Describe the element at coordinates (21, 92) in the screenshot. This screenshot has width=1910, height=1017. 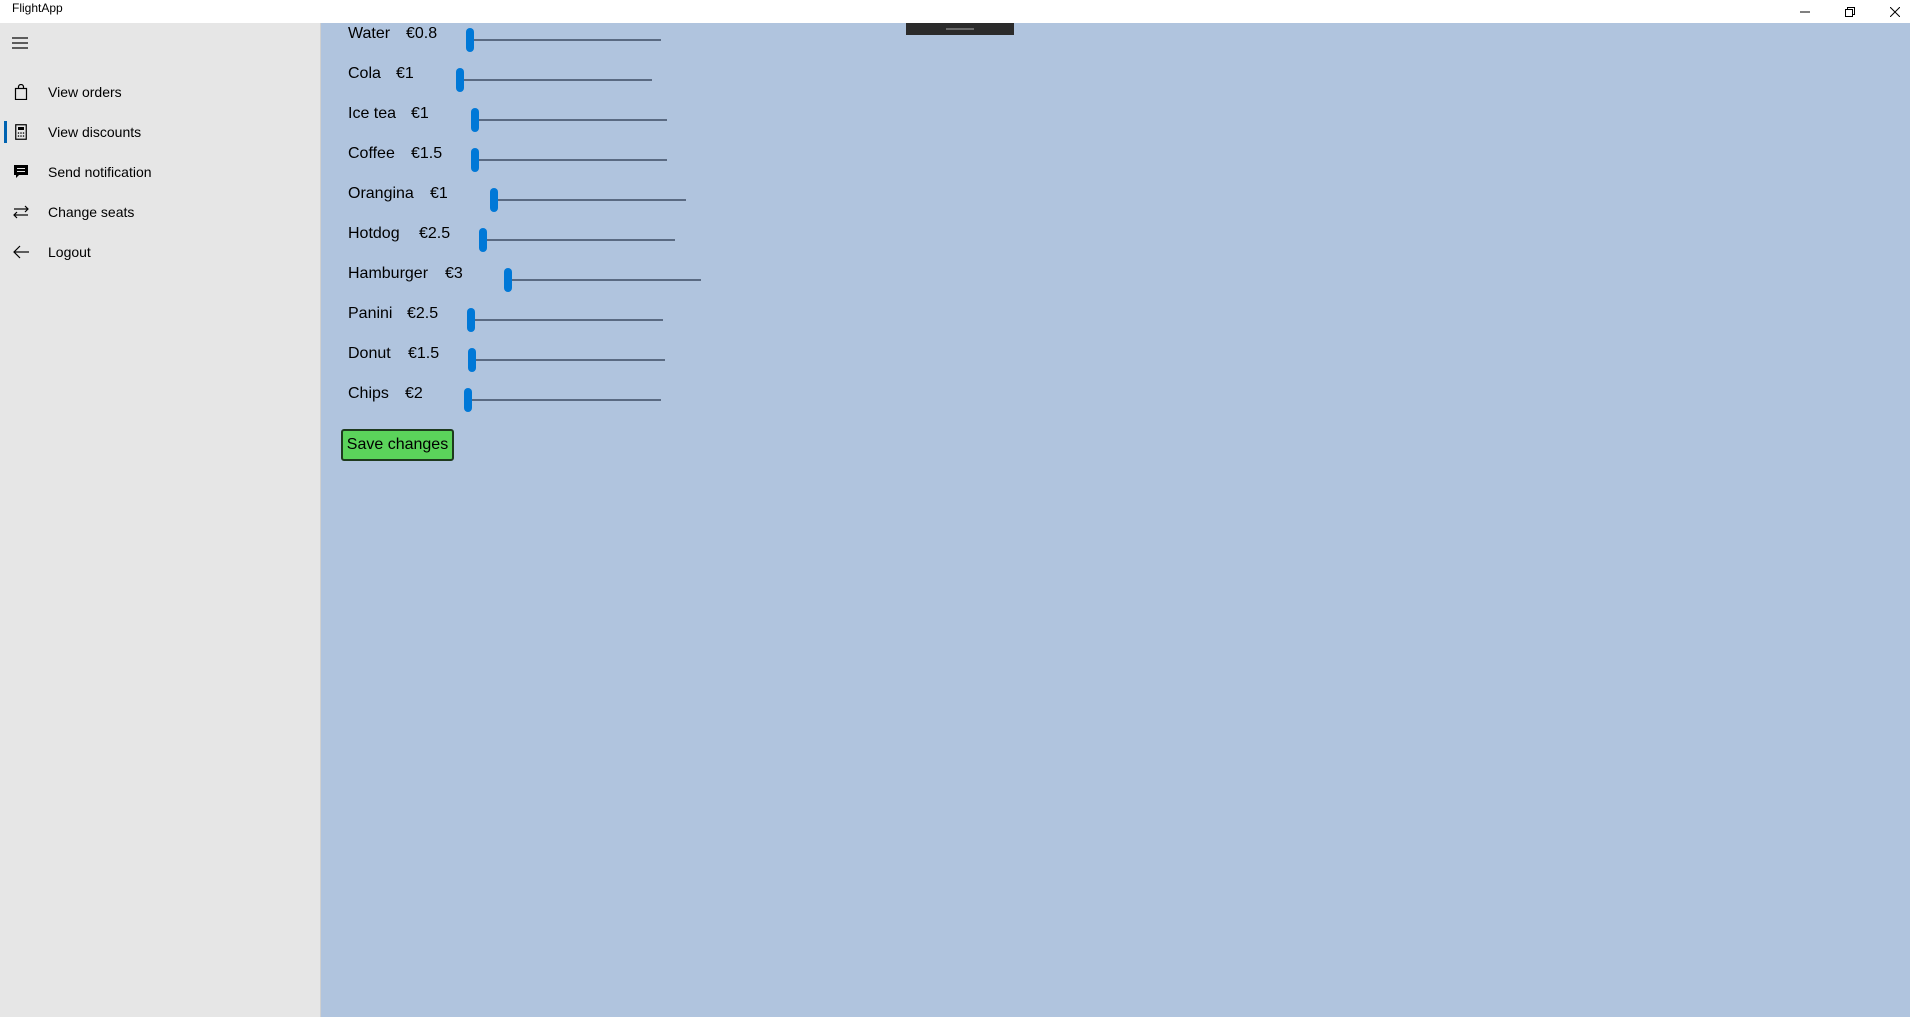
I see `shopping-bag-icon` at that location.